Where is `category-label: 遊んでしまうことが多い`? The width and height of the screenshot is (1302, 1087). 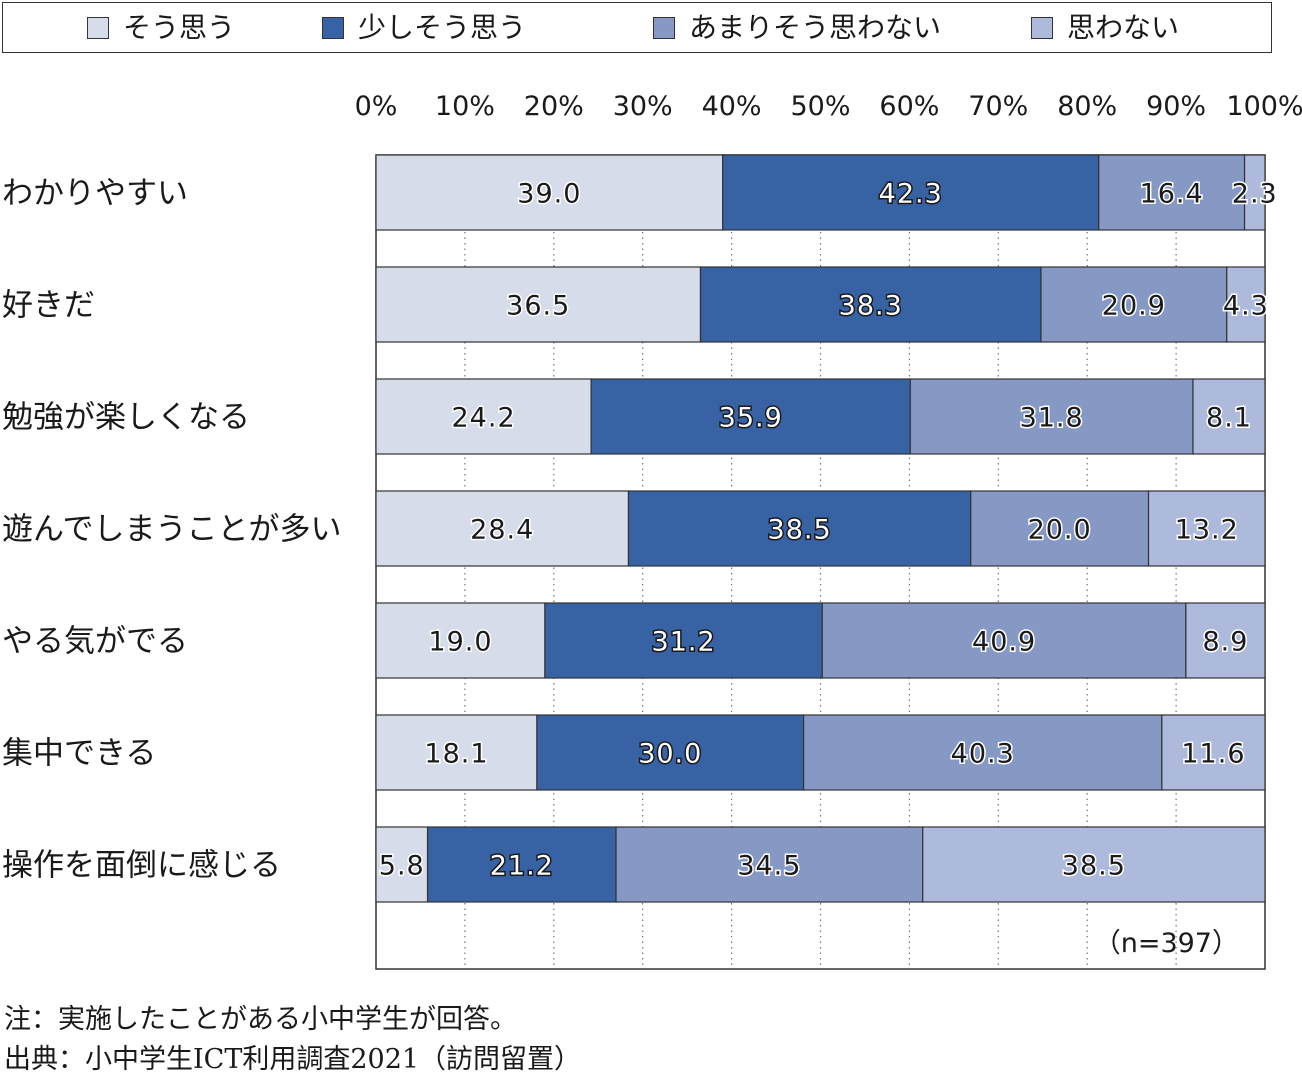 category-label: 遊んでしまうことが多い is located at coordinates (171, 530).